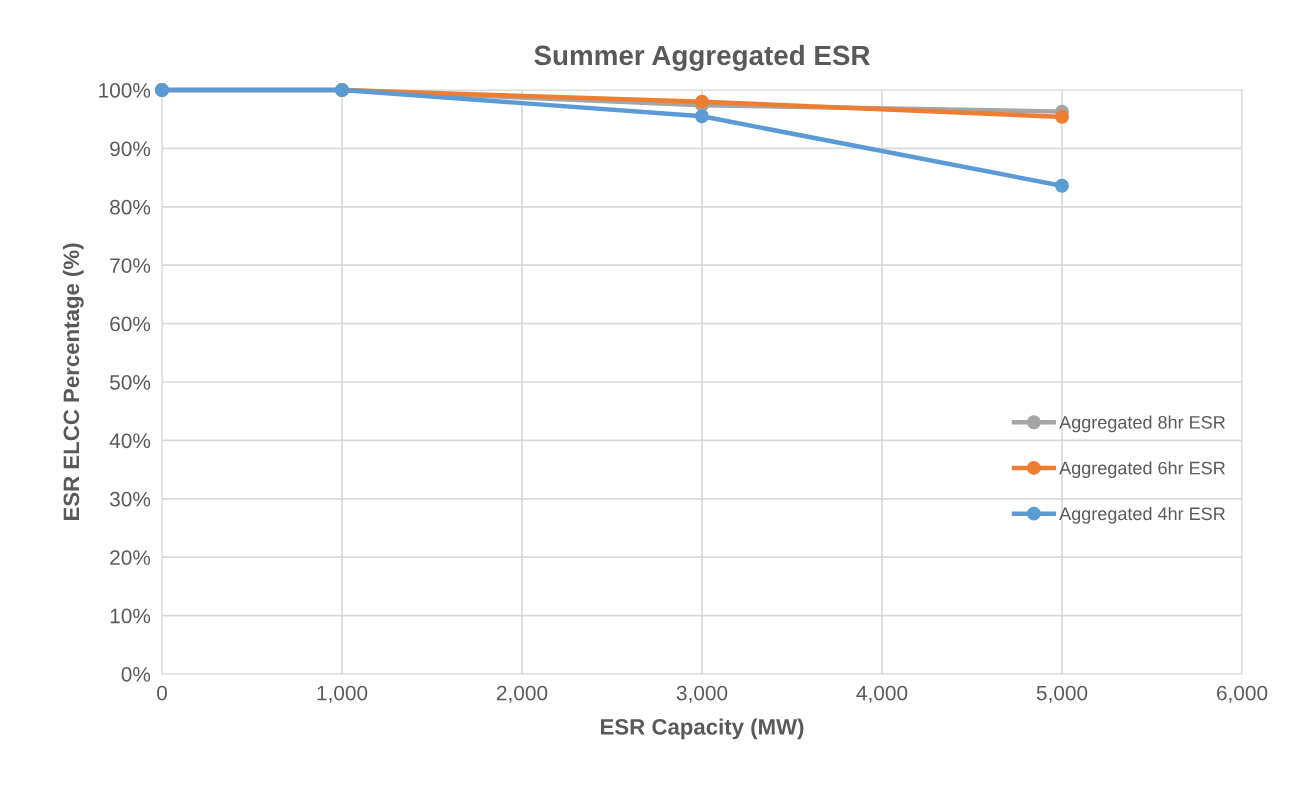 This screenshot has height=788, width=1297. I want to click on legend-label: Aggregated 6hr ESR, so click(1142, 470).